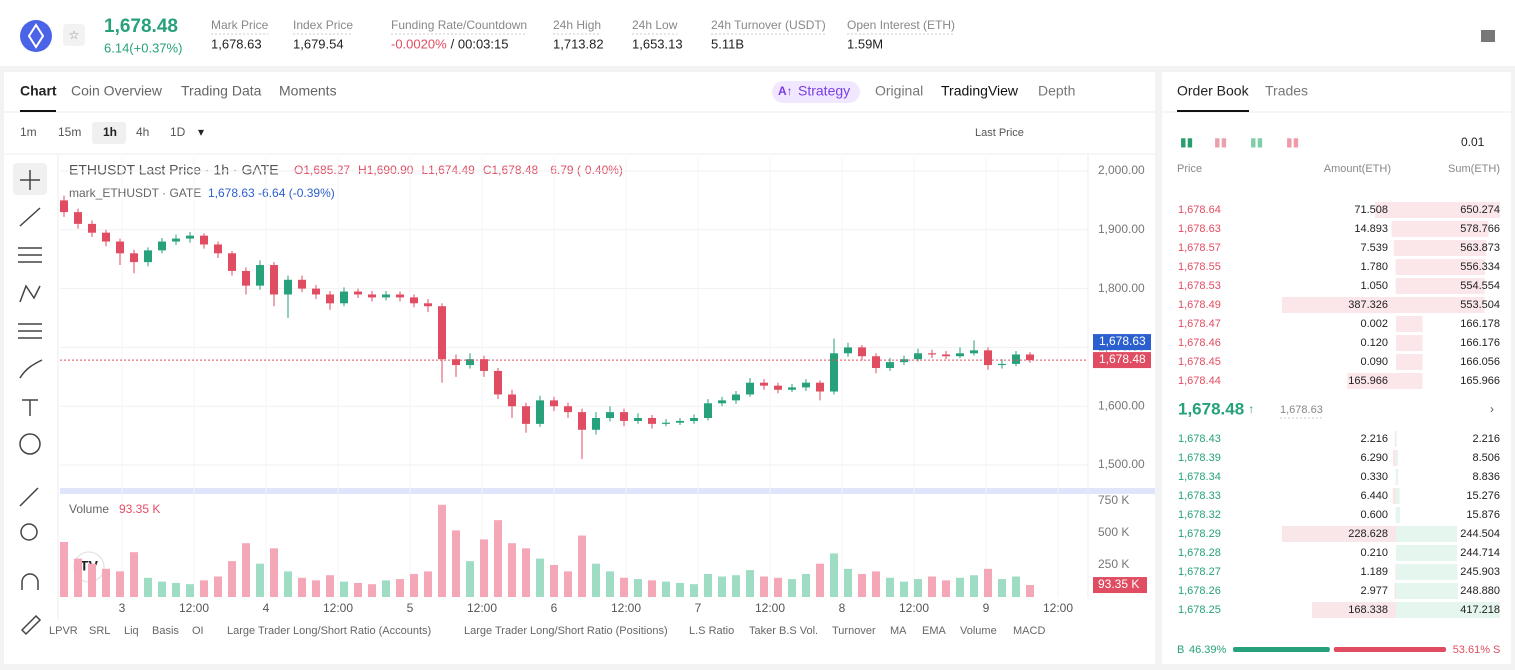  What do you see at coordinates (1199, 553) in the screenshot?
I see `book-price: 1,678.28` at bounding box center [1199, 553].